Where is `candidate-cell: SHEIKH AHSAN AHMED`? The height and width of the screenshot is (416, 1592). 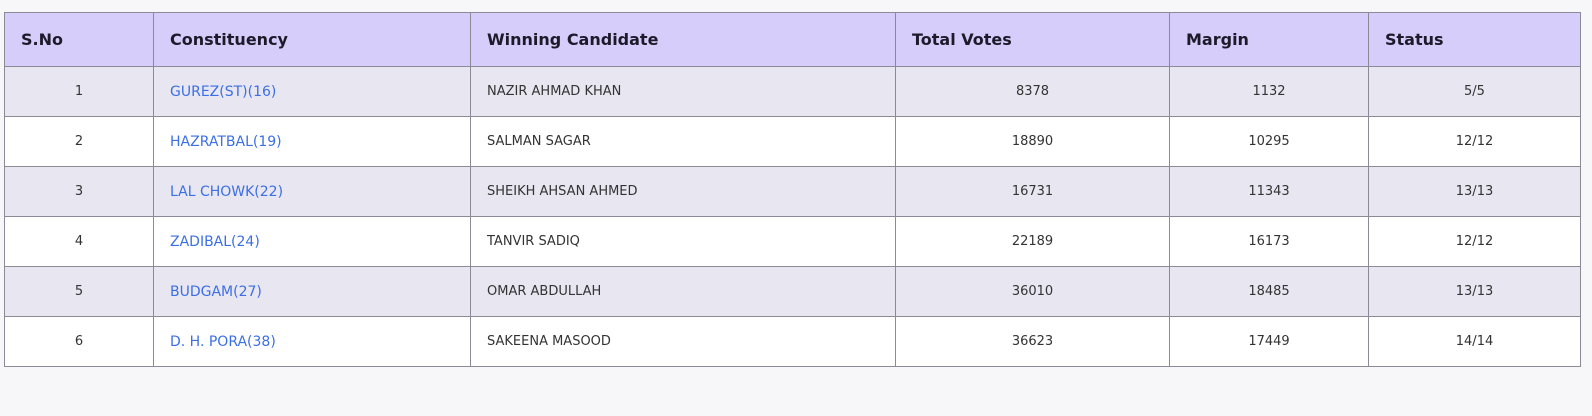 candidate-cell: SHEIKH AHSAN AHMED is located at coordinates (683, 191).